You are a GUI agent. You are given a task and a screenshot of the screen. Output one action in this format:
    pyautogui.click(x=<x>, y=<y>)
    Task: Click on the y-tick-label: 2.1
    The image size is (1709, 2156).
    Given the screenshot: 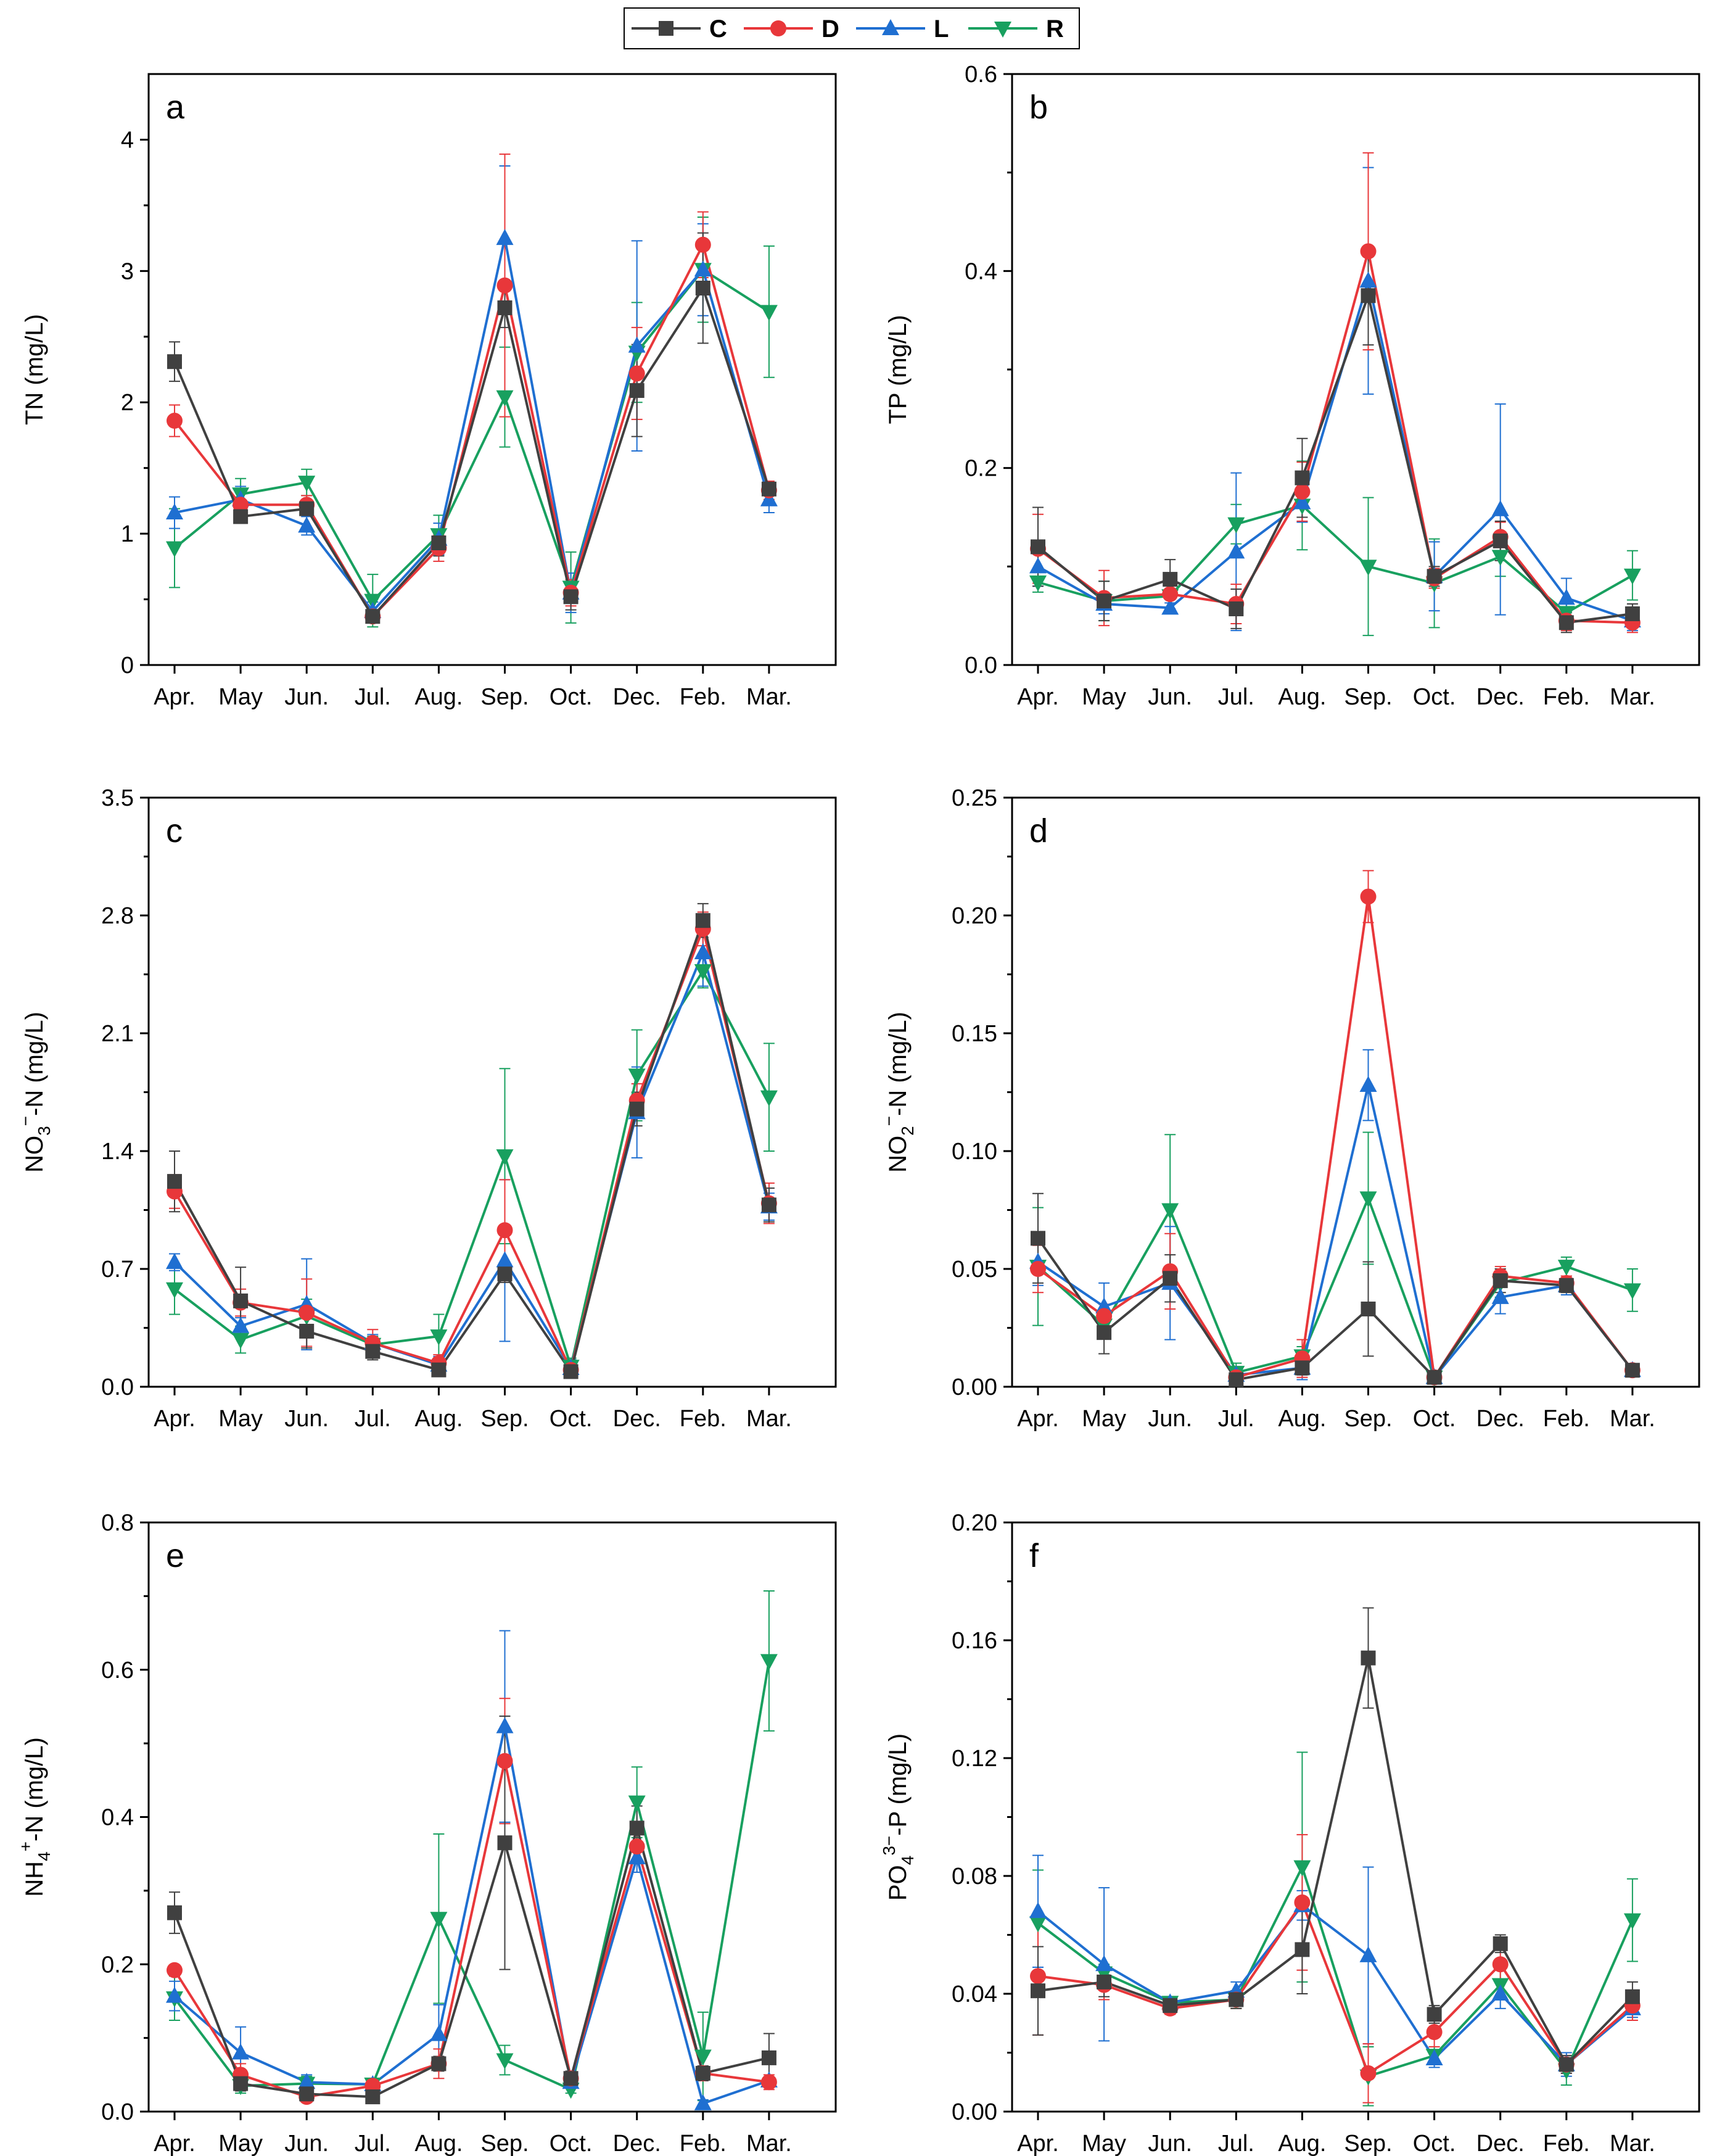 What is the action you would take?
    pyautogui.click(x=117, y=1034)
    